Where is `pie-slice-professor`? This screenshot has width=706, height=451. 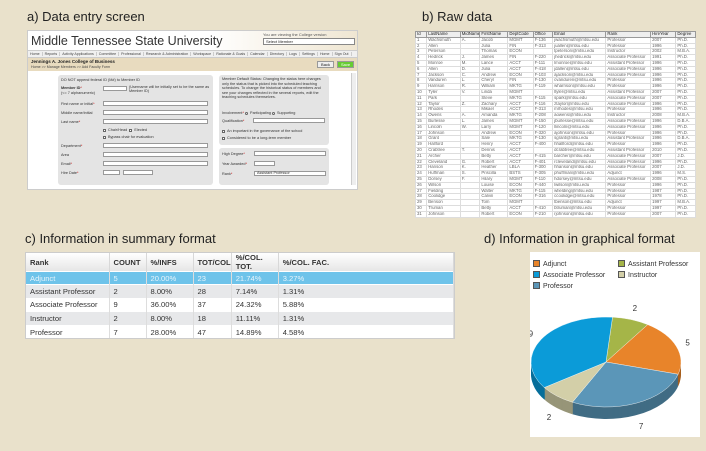 pie-slice-professor is located at coordinates (625, 384).